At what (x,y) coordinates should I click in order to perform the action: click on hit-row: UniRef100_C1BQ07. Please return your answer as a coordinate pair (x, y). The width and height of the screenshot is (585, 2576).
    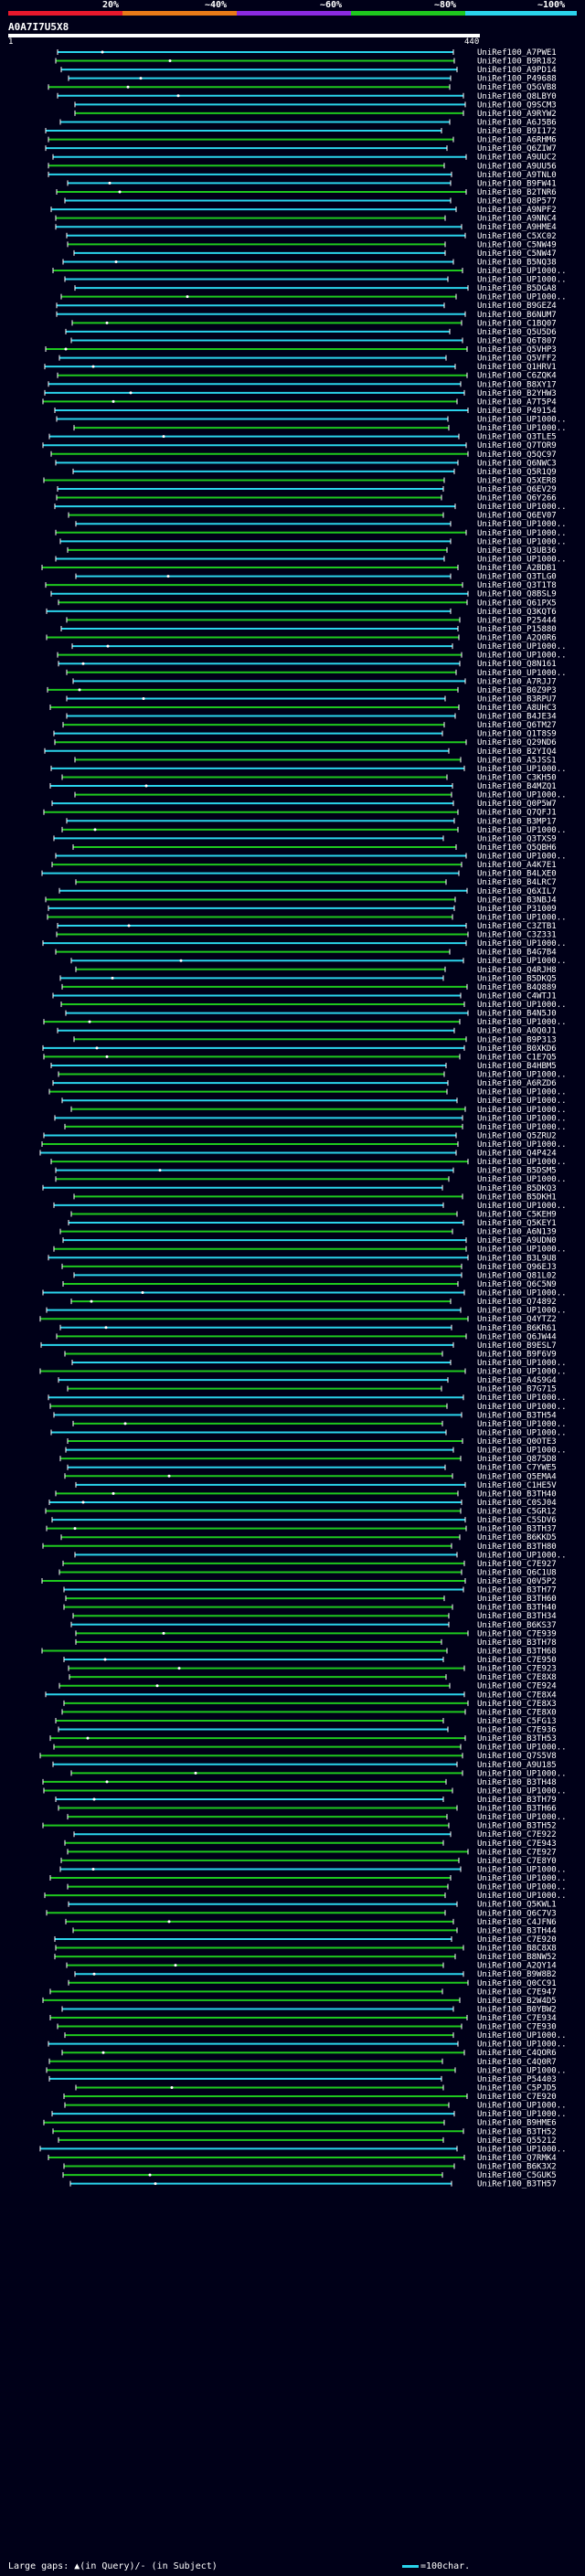
    Looking at the image, I should click on (314, 323).